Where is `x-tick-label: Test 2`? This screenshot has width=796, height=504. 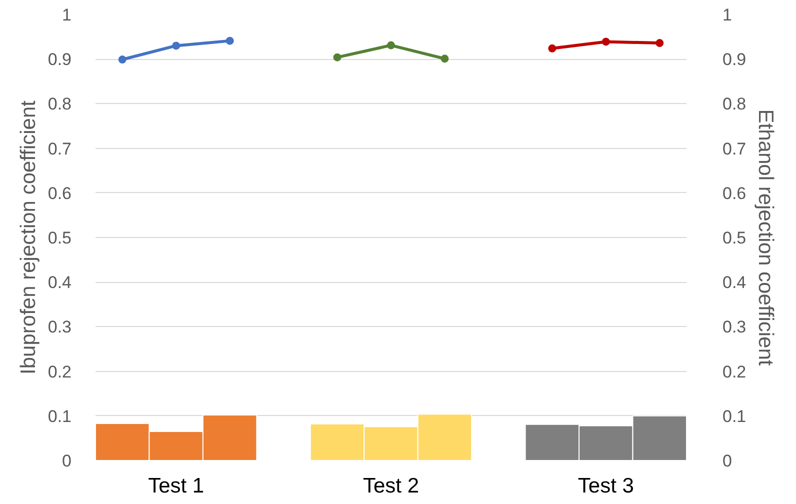 x-tick-label: Test 2 is located at coordinates (391, 486).